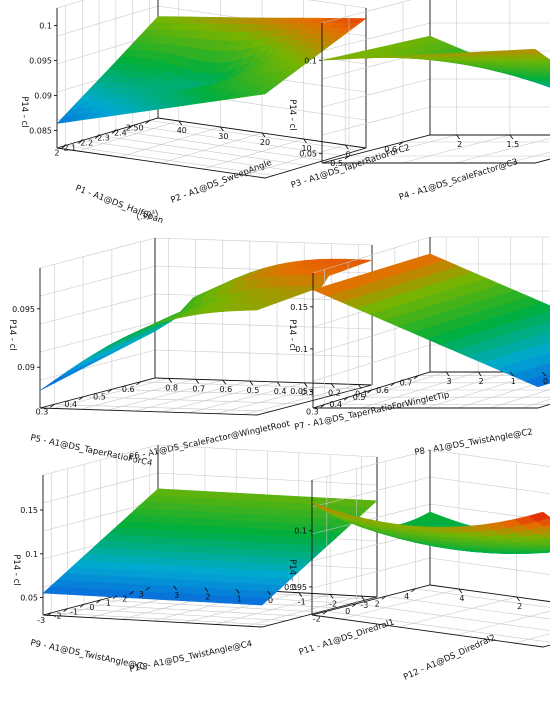 This screenshot has width=550, height=707. I want to click on y-tick-label: 0.2, so click(334, 393).